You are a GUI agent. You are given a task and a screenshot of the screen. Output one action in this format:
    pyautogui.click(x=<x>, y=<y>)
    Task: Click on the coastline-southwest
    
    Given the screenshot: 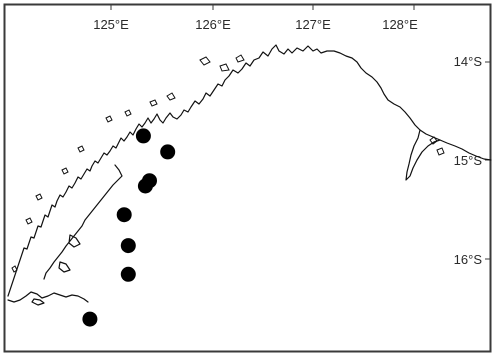 What is the action you would take?
    pyautogui.click(x=48, y=298)
    